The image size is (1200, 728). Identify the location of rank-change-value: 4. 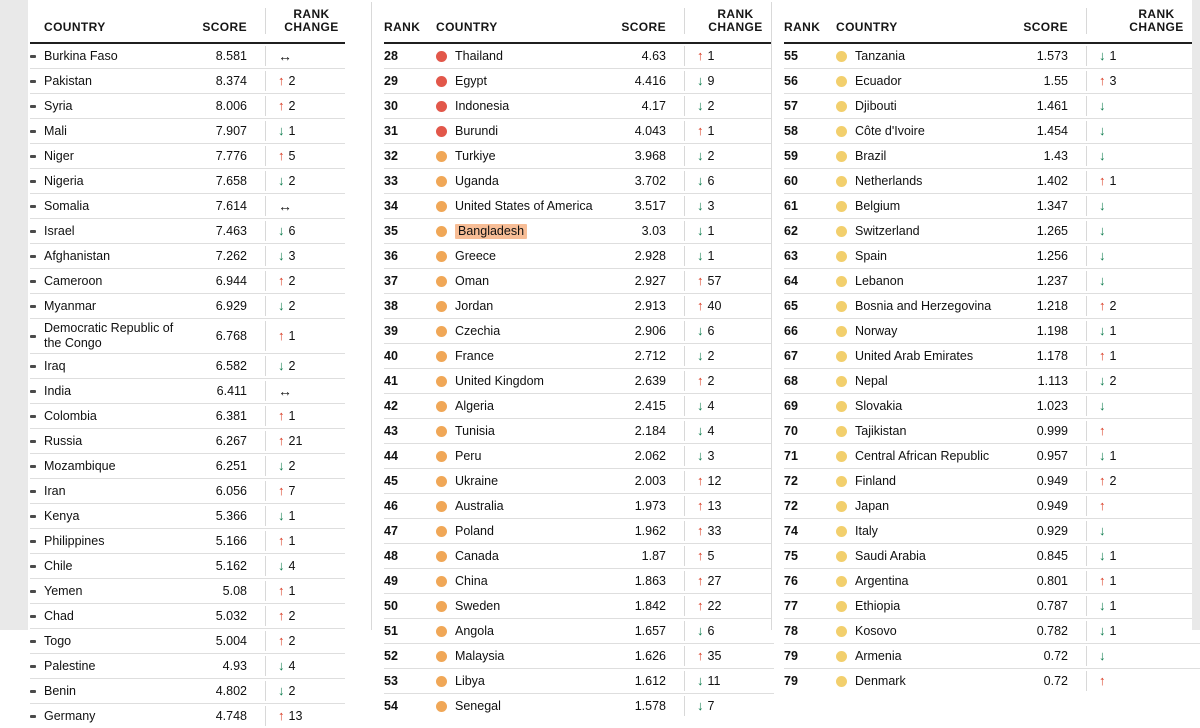
(711, 431).